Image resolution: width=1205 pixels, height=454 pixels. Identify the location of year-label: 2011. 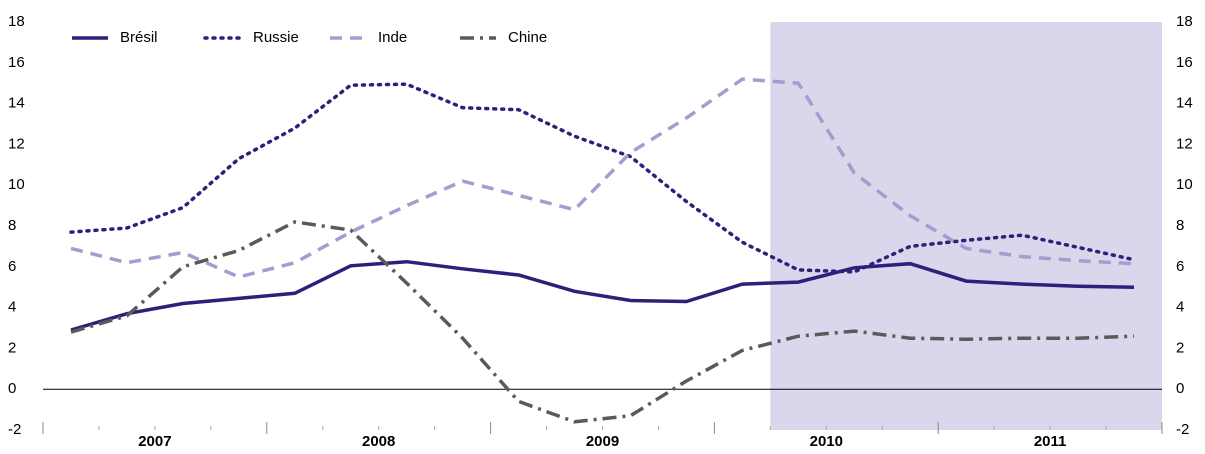
(1050, 441).